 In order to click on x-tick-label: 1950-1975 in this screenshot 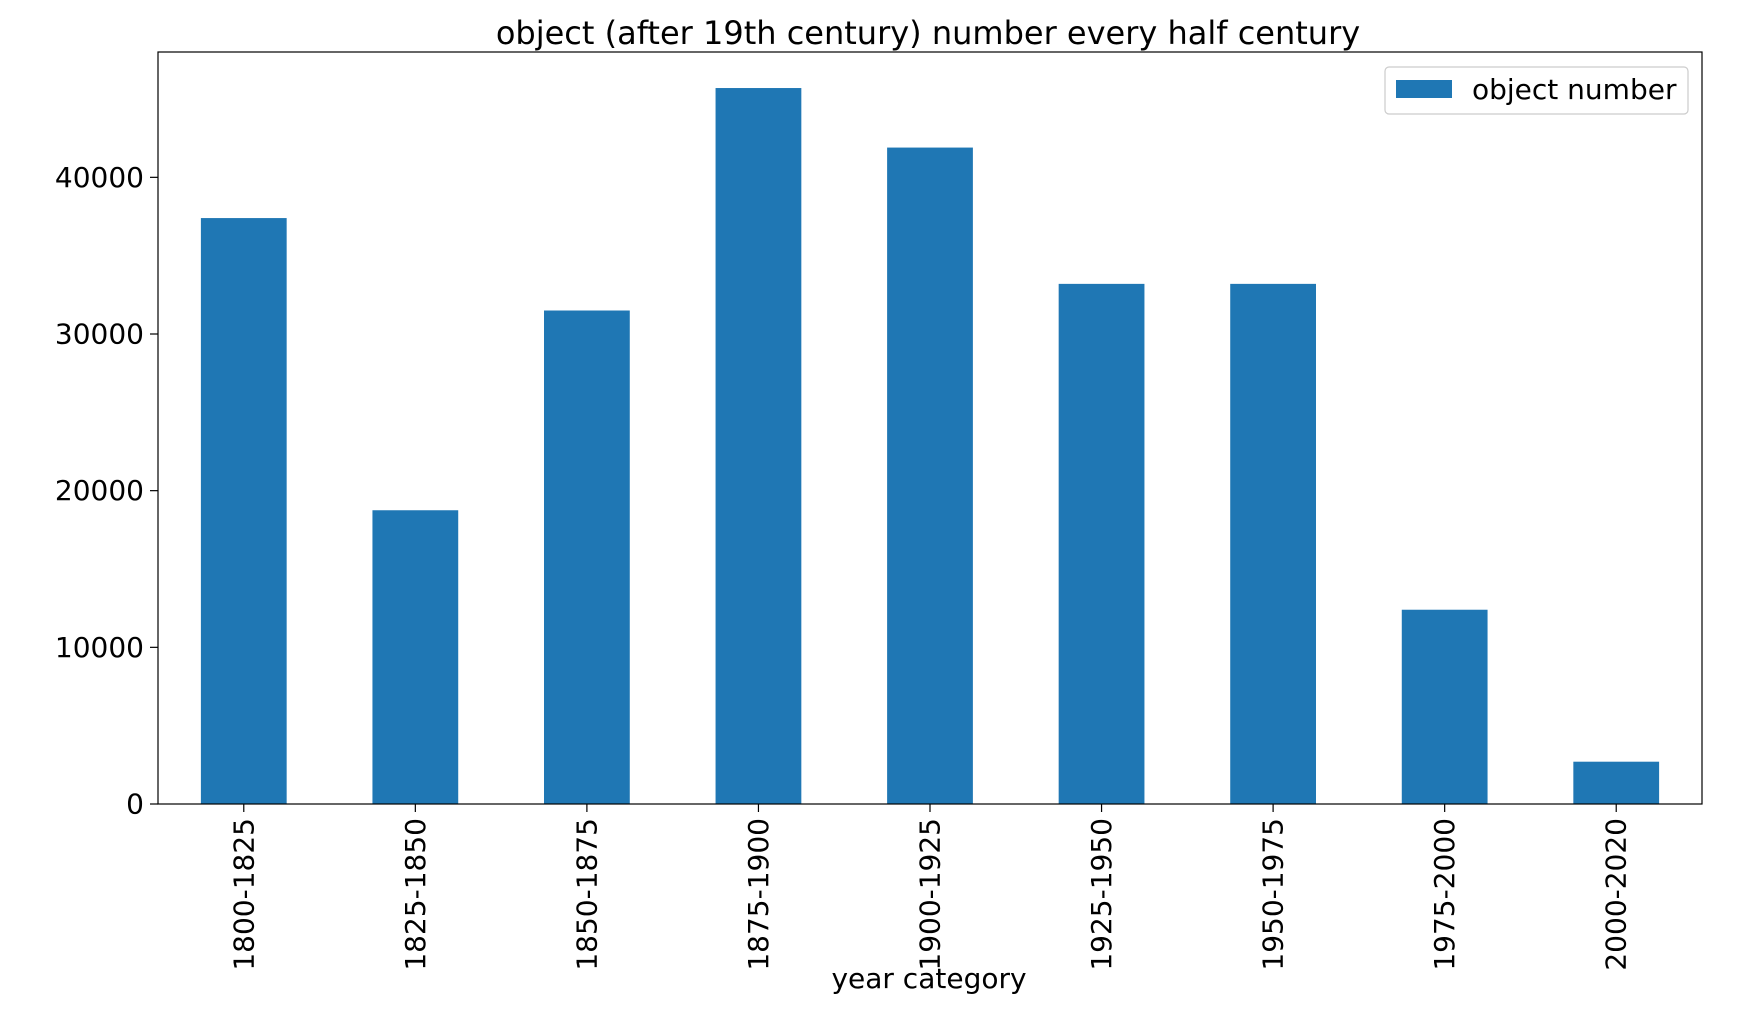, I will do `click(1273, 894)`.